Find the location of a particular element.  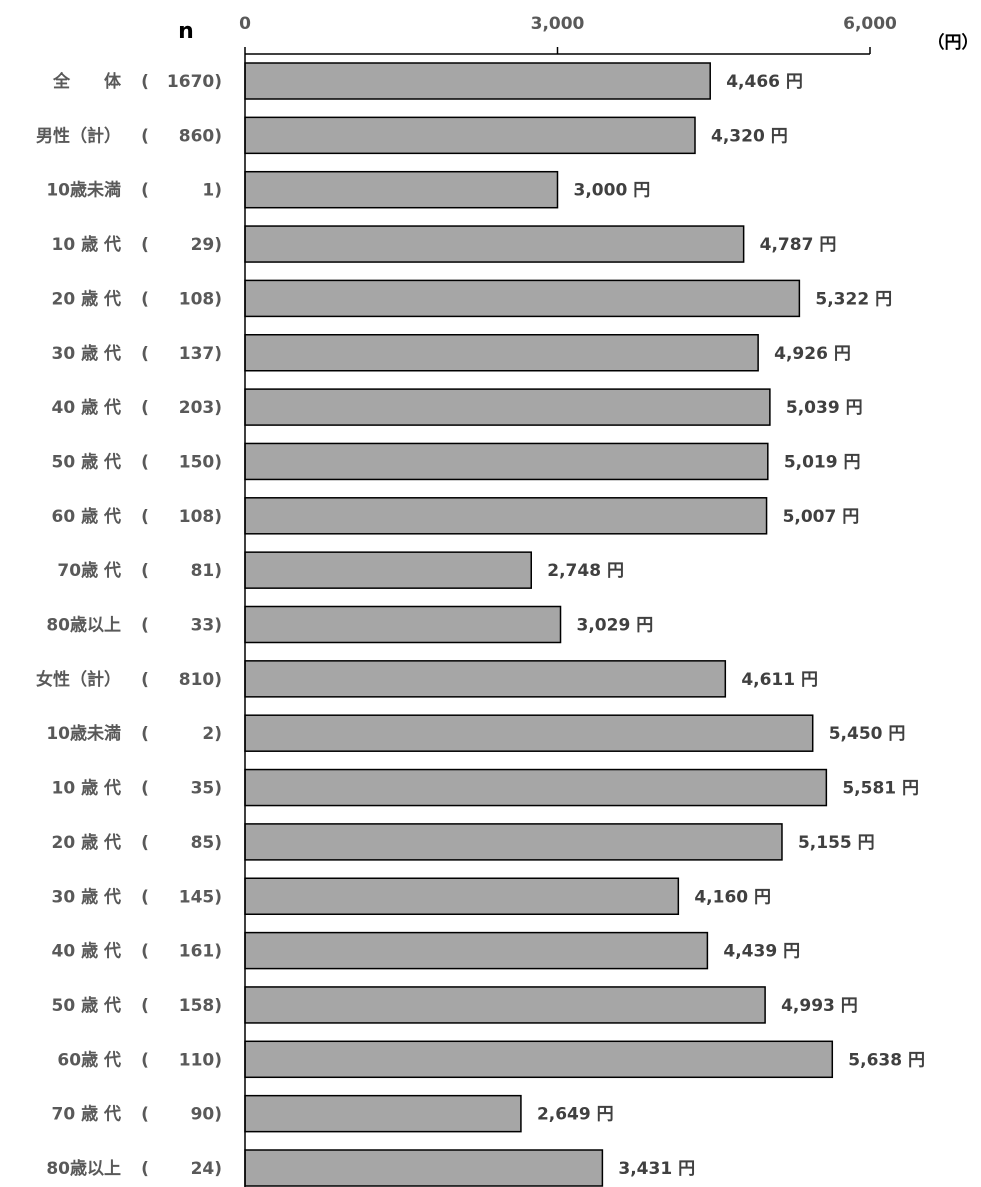

category-label: 70歳 代 is located at coordinates (89, 570).